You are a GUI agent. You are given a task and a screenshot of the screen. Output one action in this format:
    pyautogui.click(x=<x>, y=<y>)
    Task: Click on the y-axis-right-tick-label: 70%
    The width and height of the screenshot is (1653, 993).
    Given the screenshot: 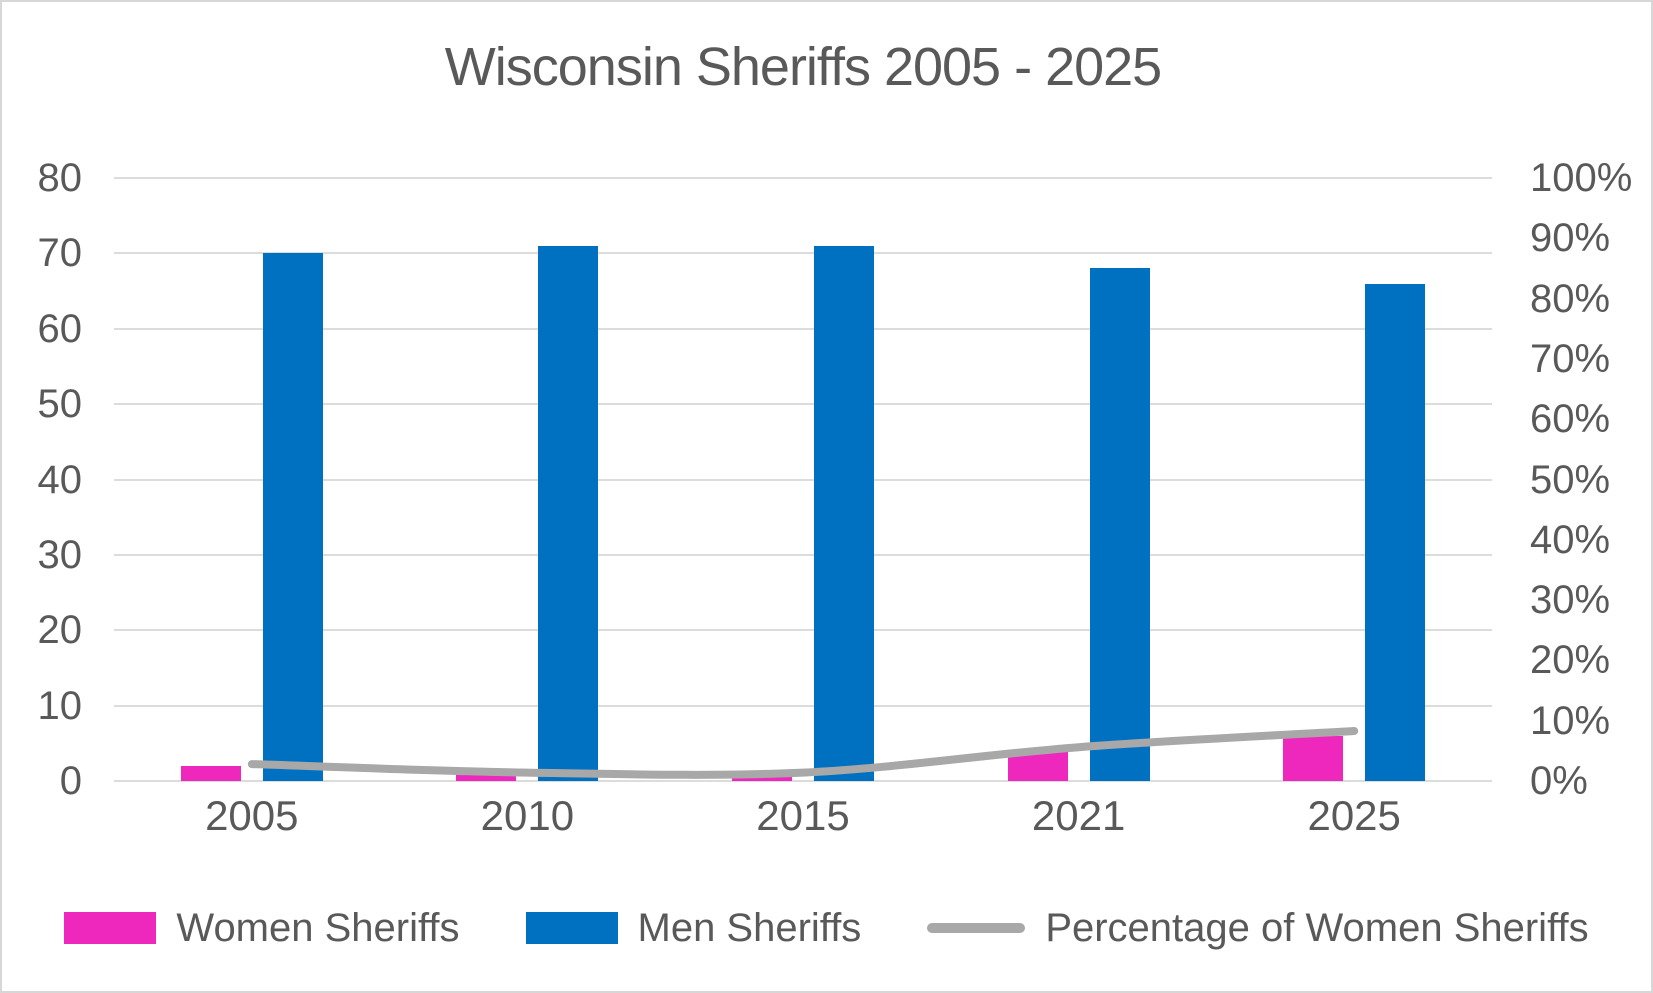 What is the action you would take?
    pyautogui.click(x=1570, y=358)
    